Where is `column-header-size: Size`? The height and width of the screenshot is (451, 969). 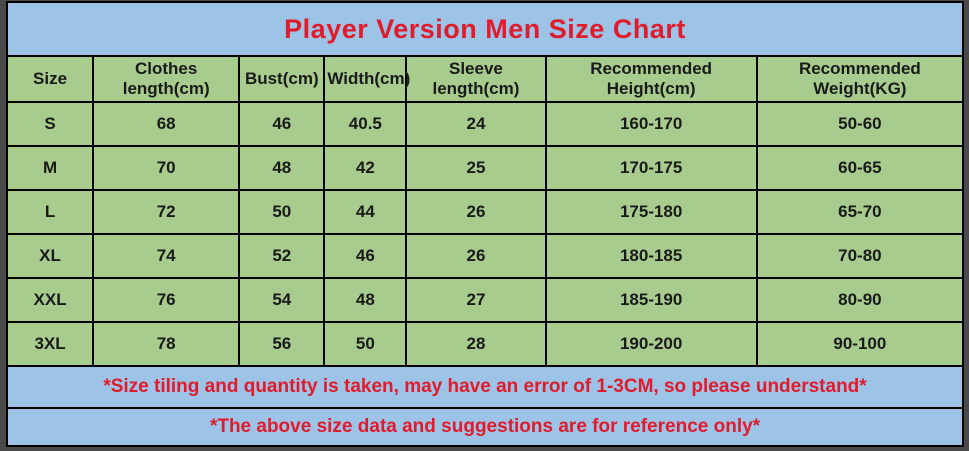
column-header-size: Size is located at coordinates (51, 79).